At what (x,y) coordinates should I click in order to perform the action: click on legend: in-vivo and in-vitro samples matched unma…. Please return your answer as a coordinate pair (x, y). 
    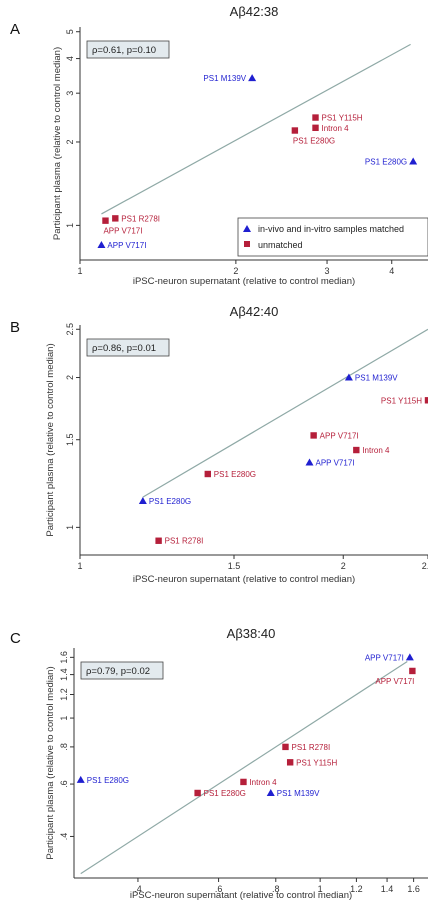
    Looking at the image, I should click on (332, 237).